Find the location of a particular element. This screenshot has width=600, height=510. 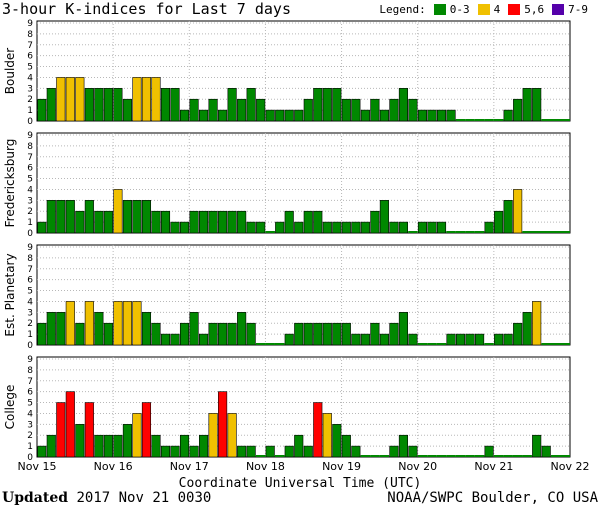

panel-name: Boulder is located at coordinates (10, 71).